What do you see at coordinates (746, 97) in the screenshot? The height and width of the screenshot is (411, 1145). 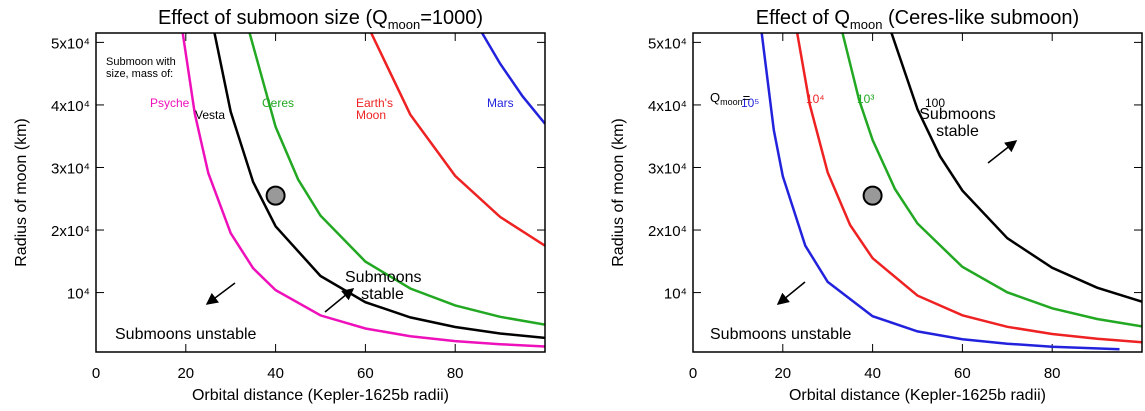 I see `annotation-part: =` at bounding box center [746, 97].